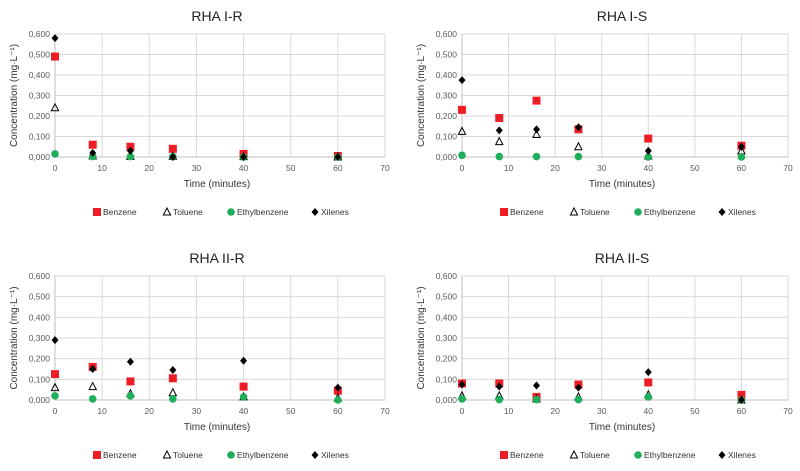 This screenshot has width=800, height=471. What do you see at coordinates (196, 97) in the screenshot?
I see `series-xilenes` at bounding box center [196, 97].